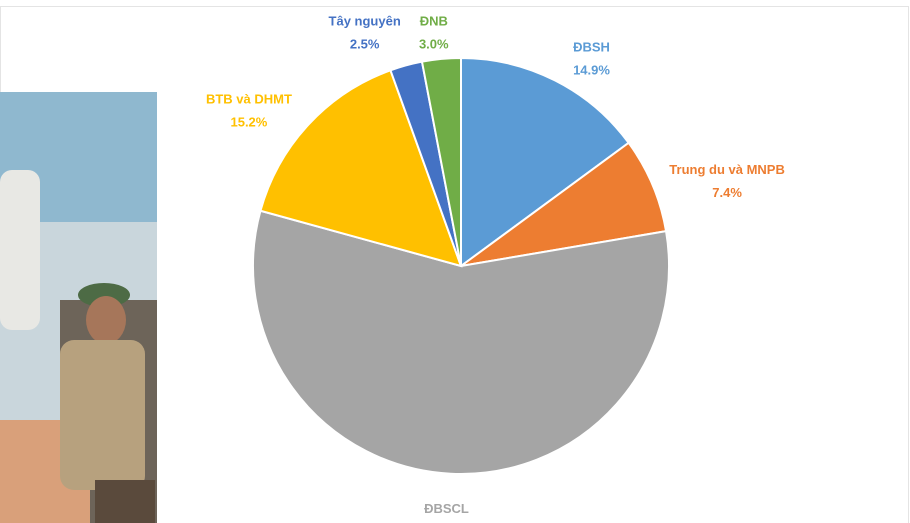  What do you see at coordinates (248, 122) in the screenshot?
I see `slice-value-label: 15.2%` at bounding box center [248, 122].